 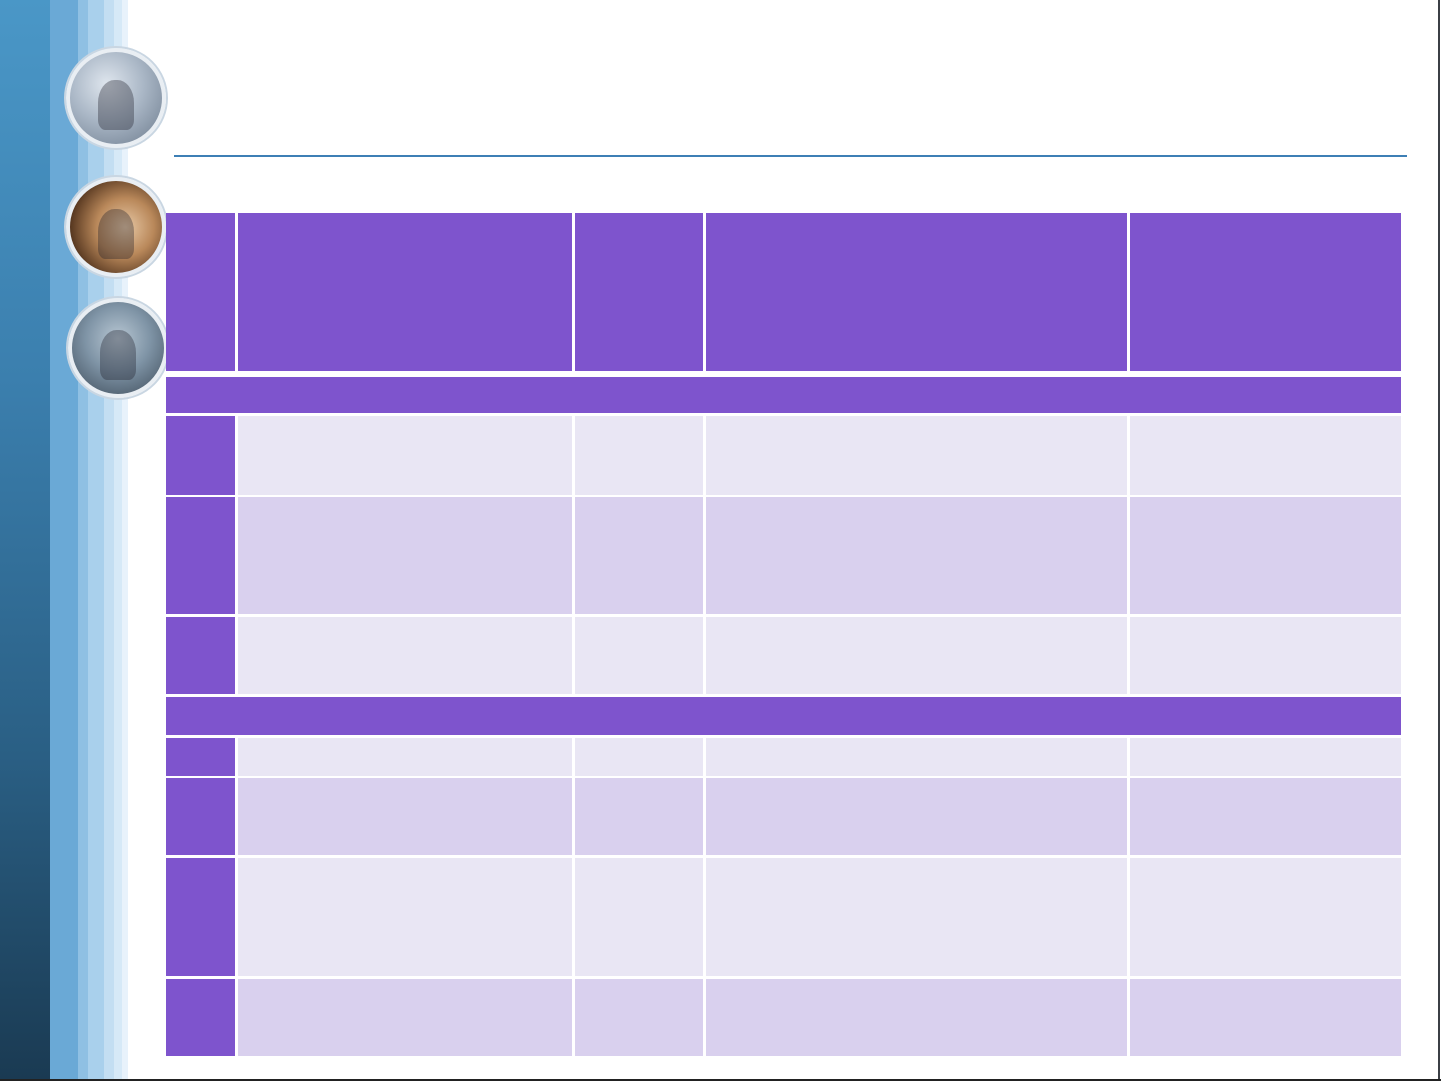 What do you see at coordinates (790, 156) in the screenshot?
I see `title-rule` at bounding box center [790, 156].